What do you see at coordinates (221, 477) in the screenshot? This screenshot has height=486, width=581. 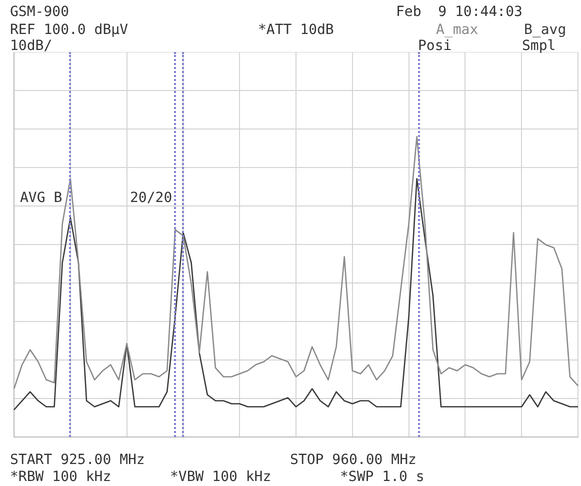 I see `text: *VBW 100 kHz` at bounding box center [221, 477].